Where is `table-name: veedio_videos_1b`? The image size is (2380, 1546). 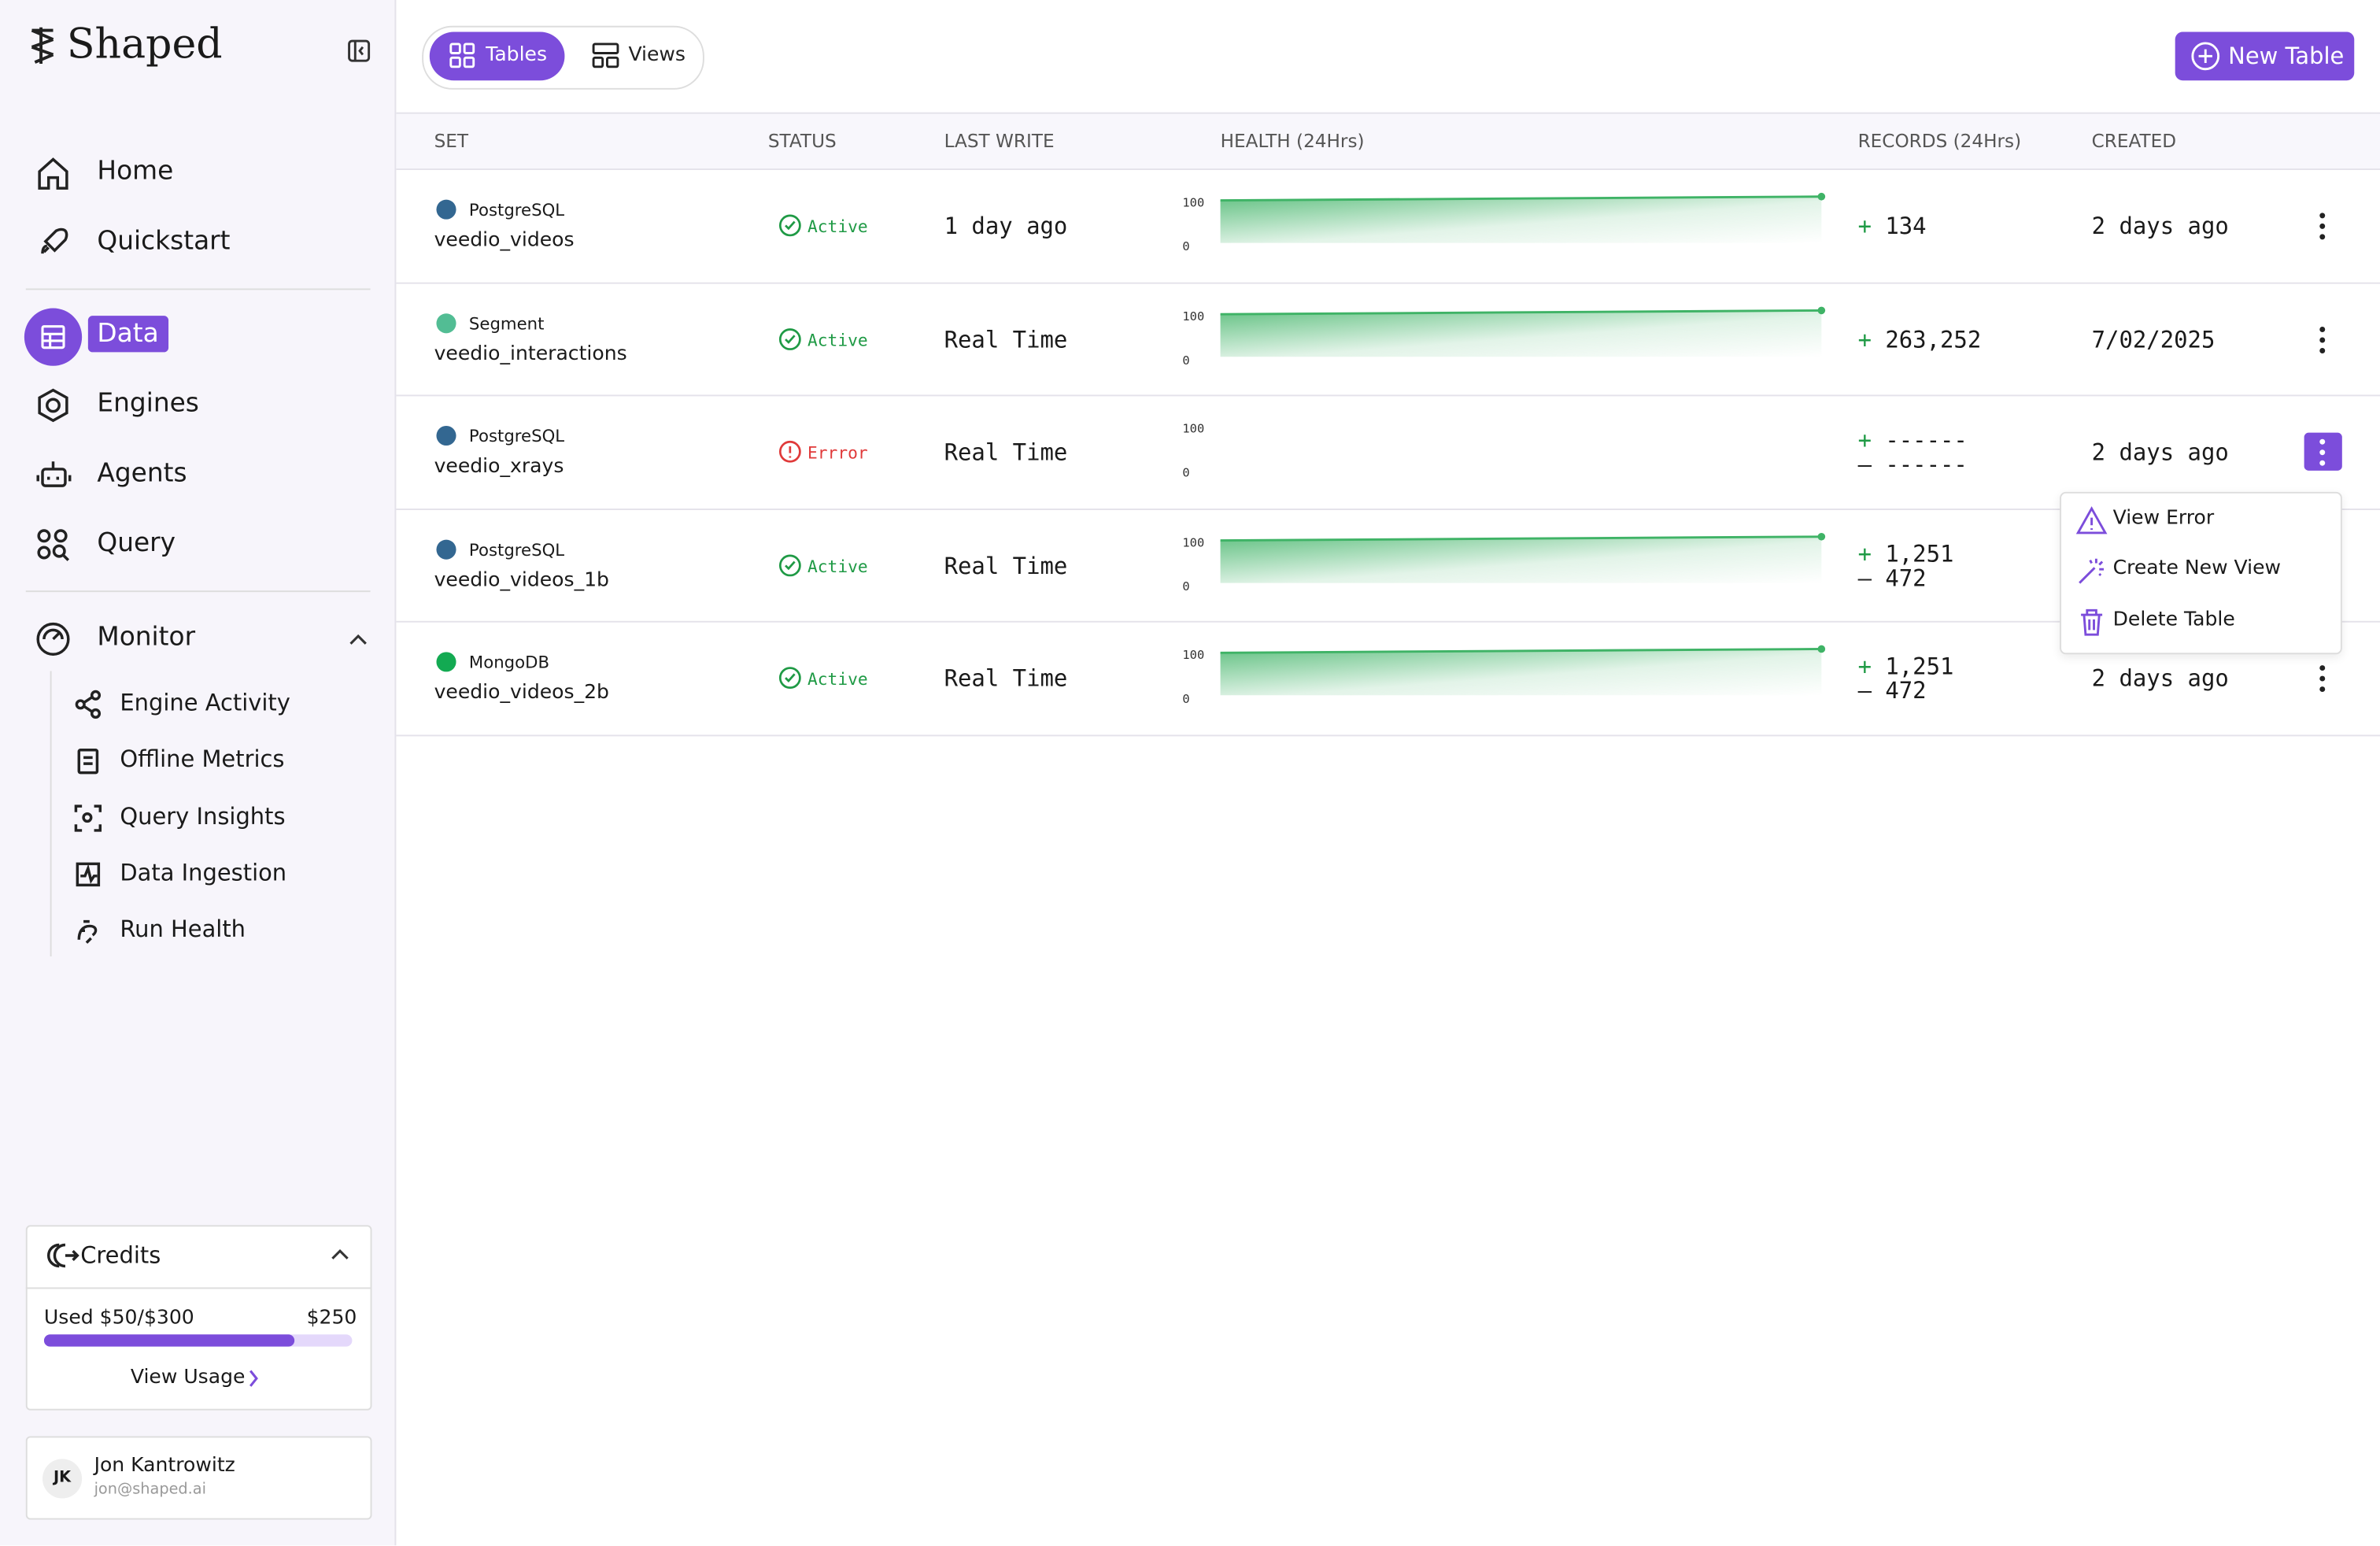 table-name: veedio_videos_1b is located at coordinates (521, 580).